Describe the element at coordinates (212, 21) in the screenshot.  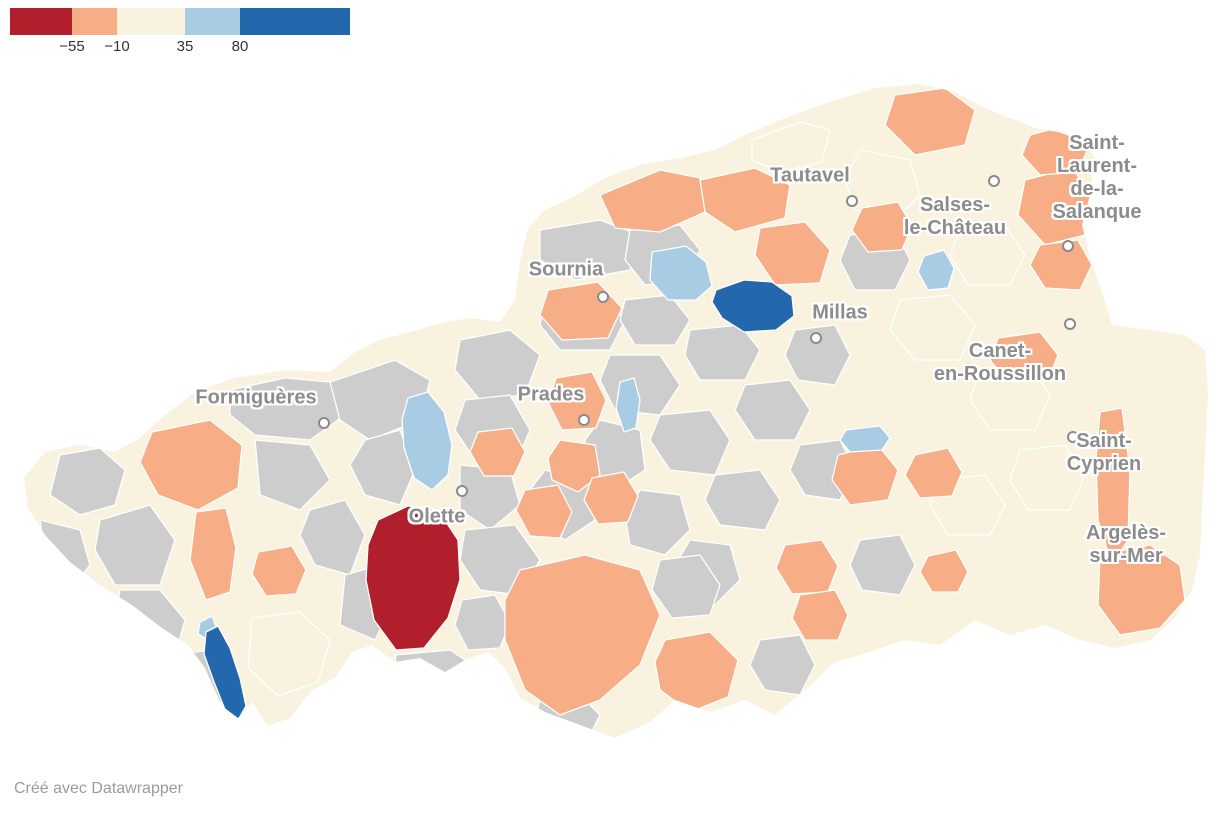
I see `legend-swatch-lightblue` at that location.